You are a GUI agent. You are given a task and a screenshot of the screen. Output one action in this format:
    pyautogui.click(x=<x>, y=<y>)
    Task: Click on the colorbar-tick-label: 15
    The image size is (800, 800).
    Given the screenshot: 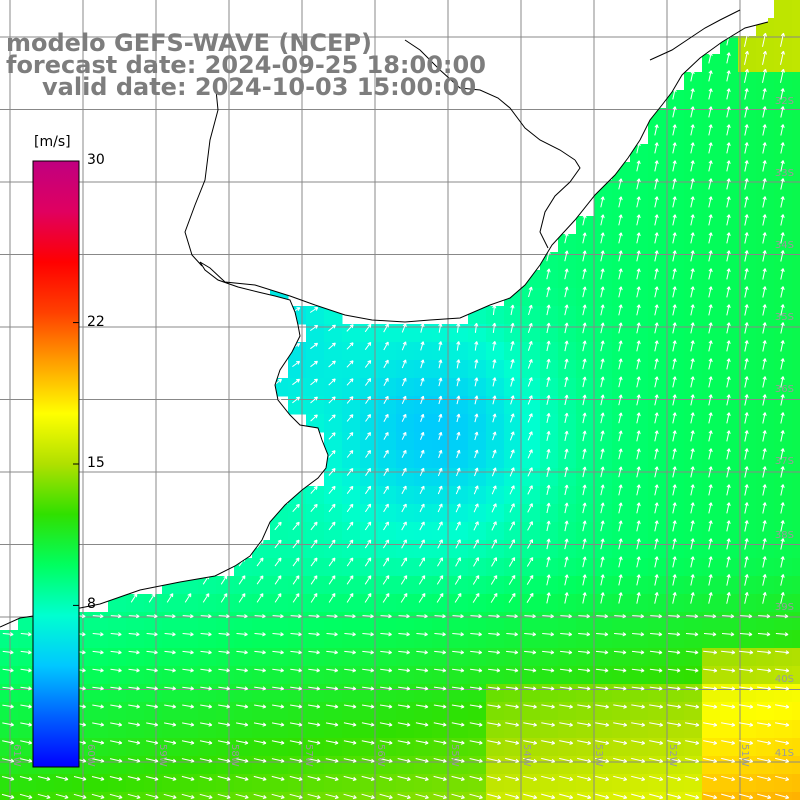 What is the action you would take?
    pyautogui.click(x=96, y=463)
    